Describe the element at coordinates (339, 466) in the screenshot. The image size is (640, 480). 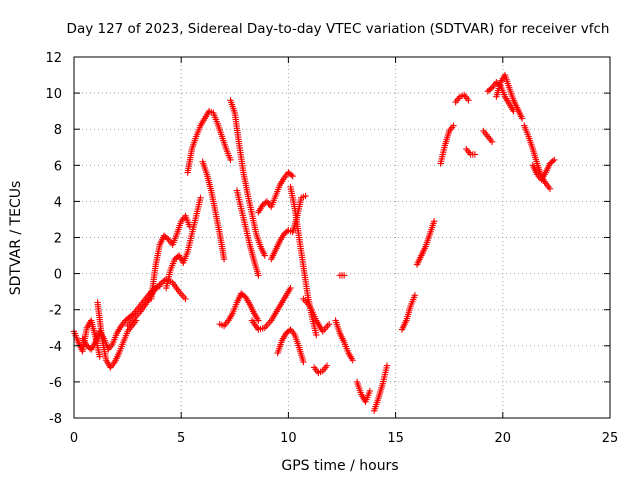
I see `x-axis-title: GPS time / hours` at that location.